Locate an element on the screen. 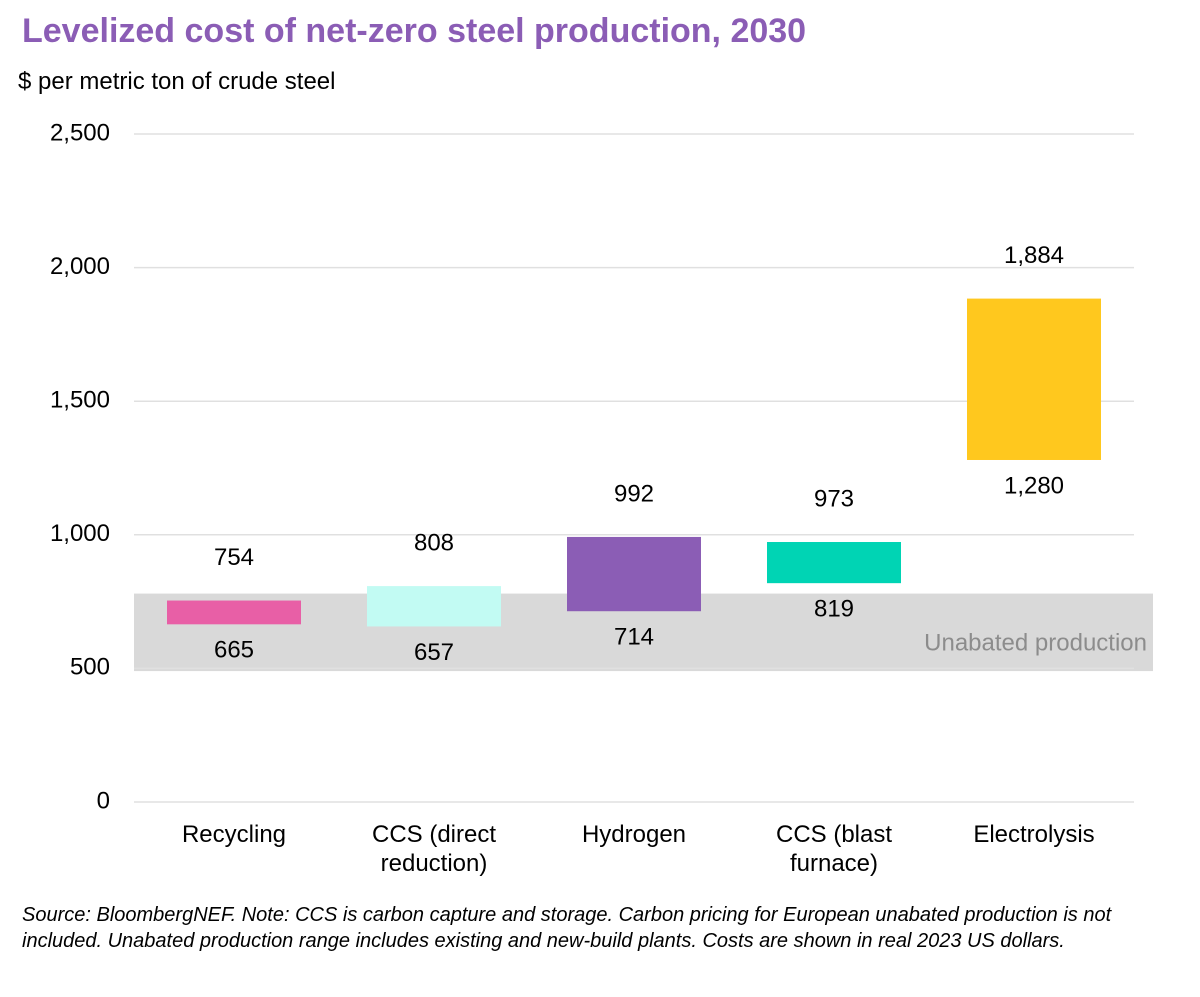 This screenshot has width=1200, height=997. high-label: 992 is located at coordinates (634, 493).